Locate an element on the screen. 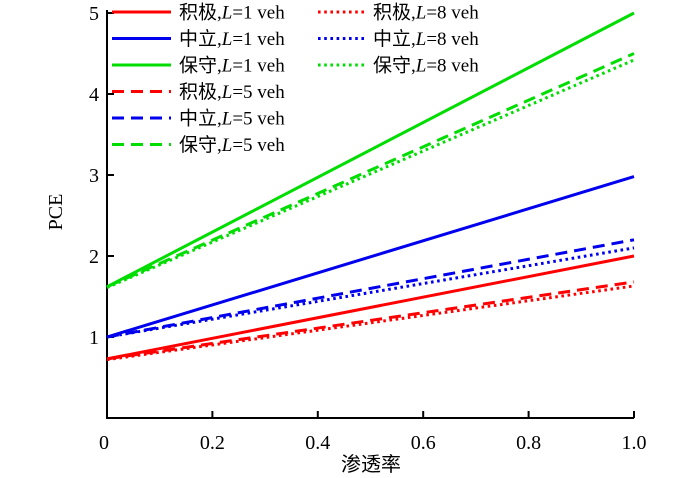 The image size is (700, 478). y-axis-label: PCE is located at coordinates (56, 212).